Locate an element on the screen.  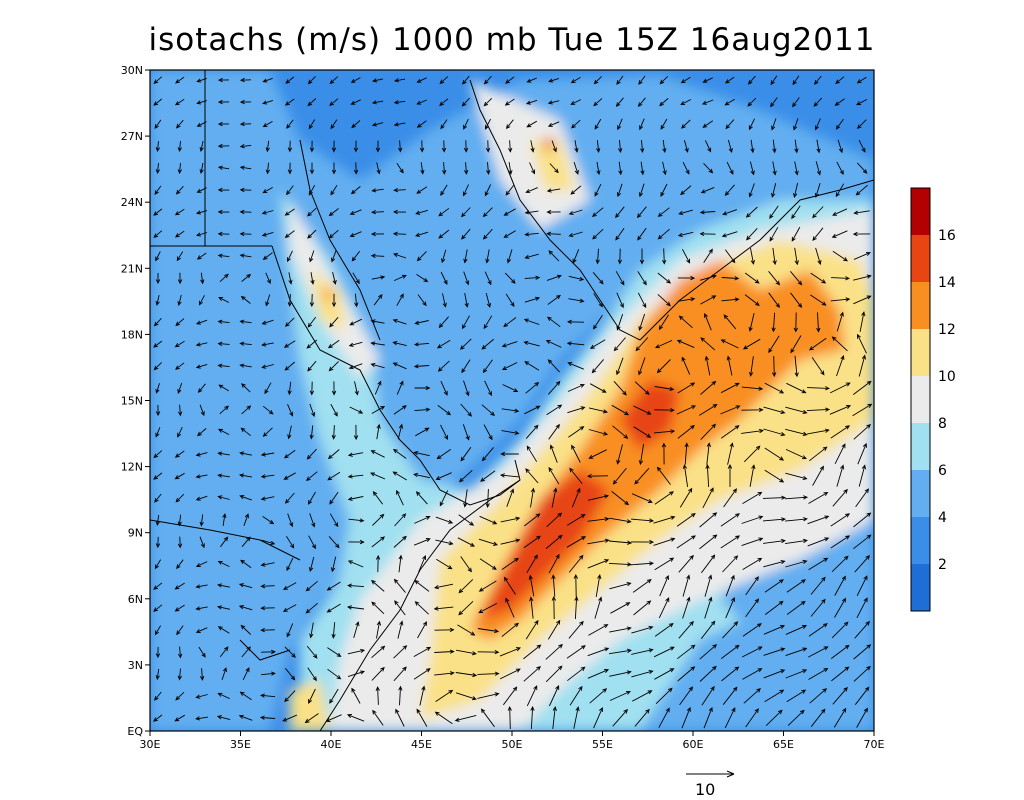
y-tick-label: 15N is located at coordinates (132, 401).